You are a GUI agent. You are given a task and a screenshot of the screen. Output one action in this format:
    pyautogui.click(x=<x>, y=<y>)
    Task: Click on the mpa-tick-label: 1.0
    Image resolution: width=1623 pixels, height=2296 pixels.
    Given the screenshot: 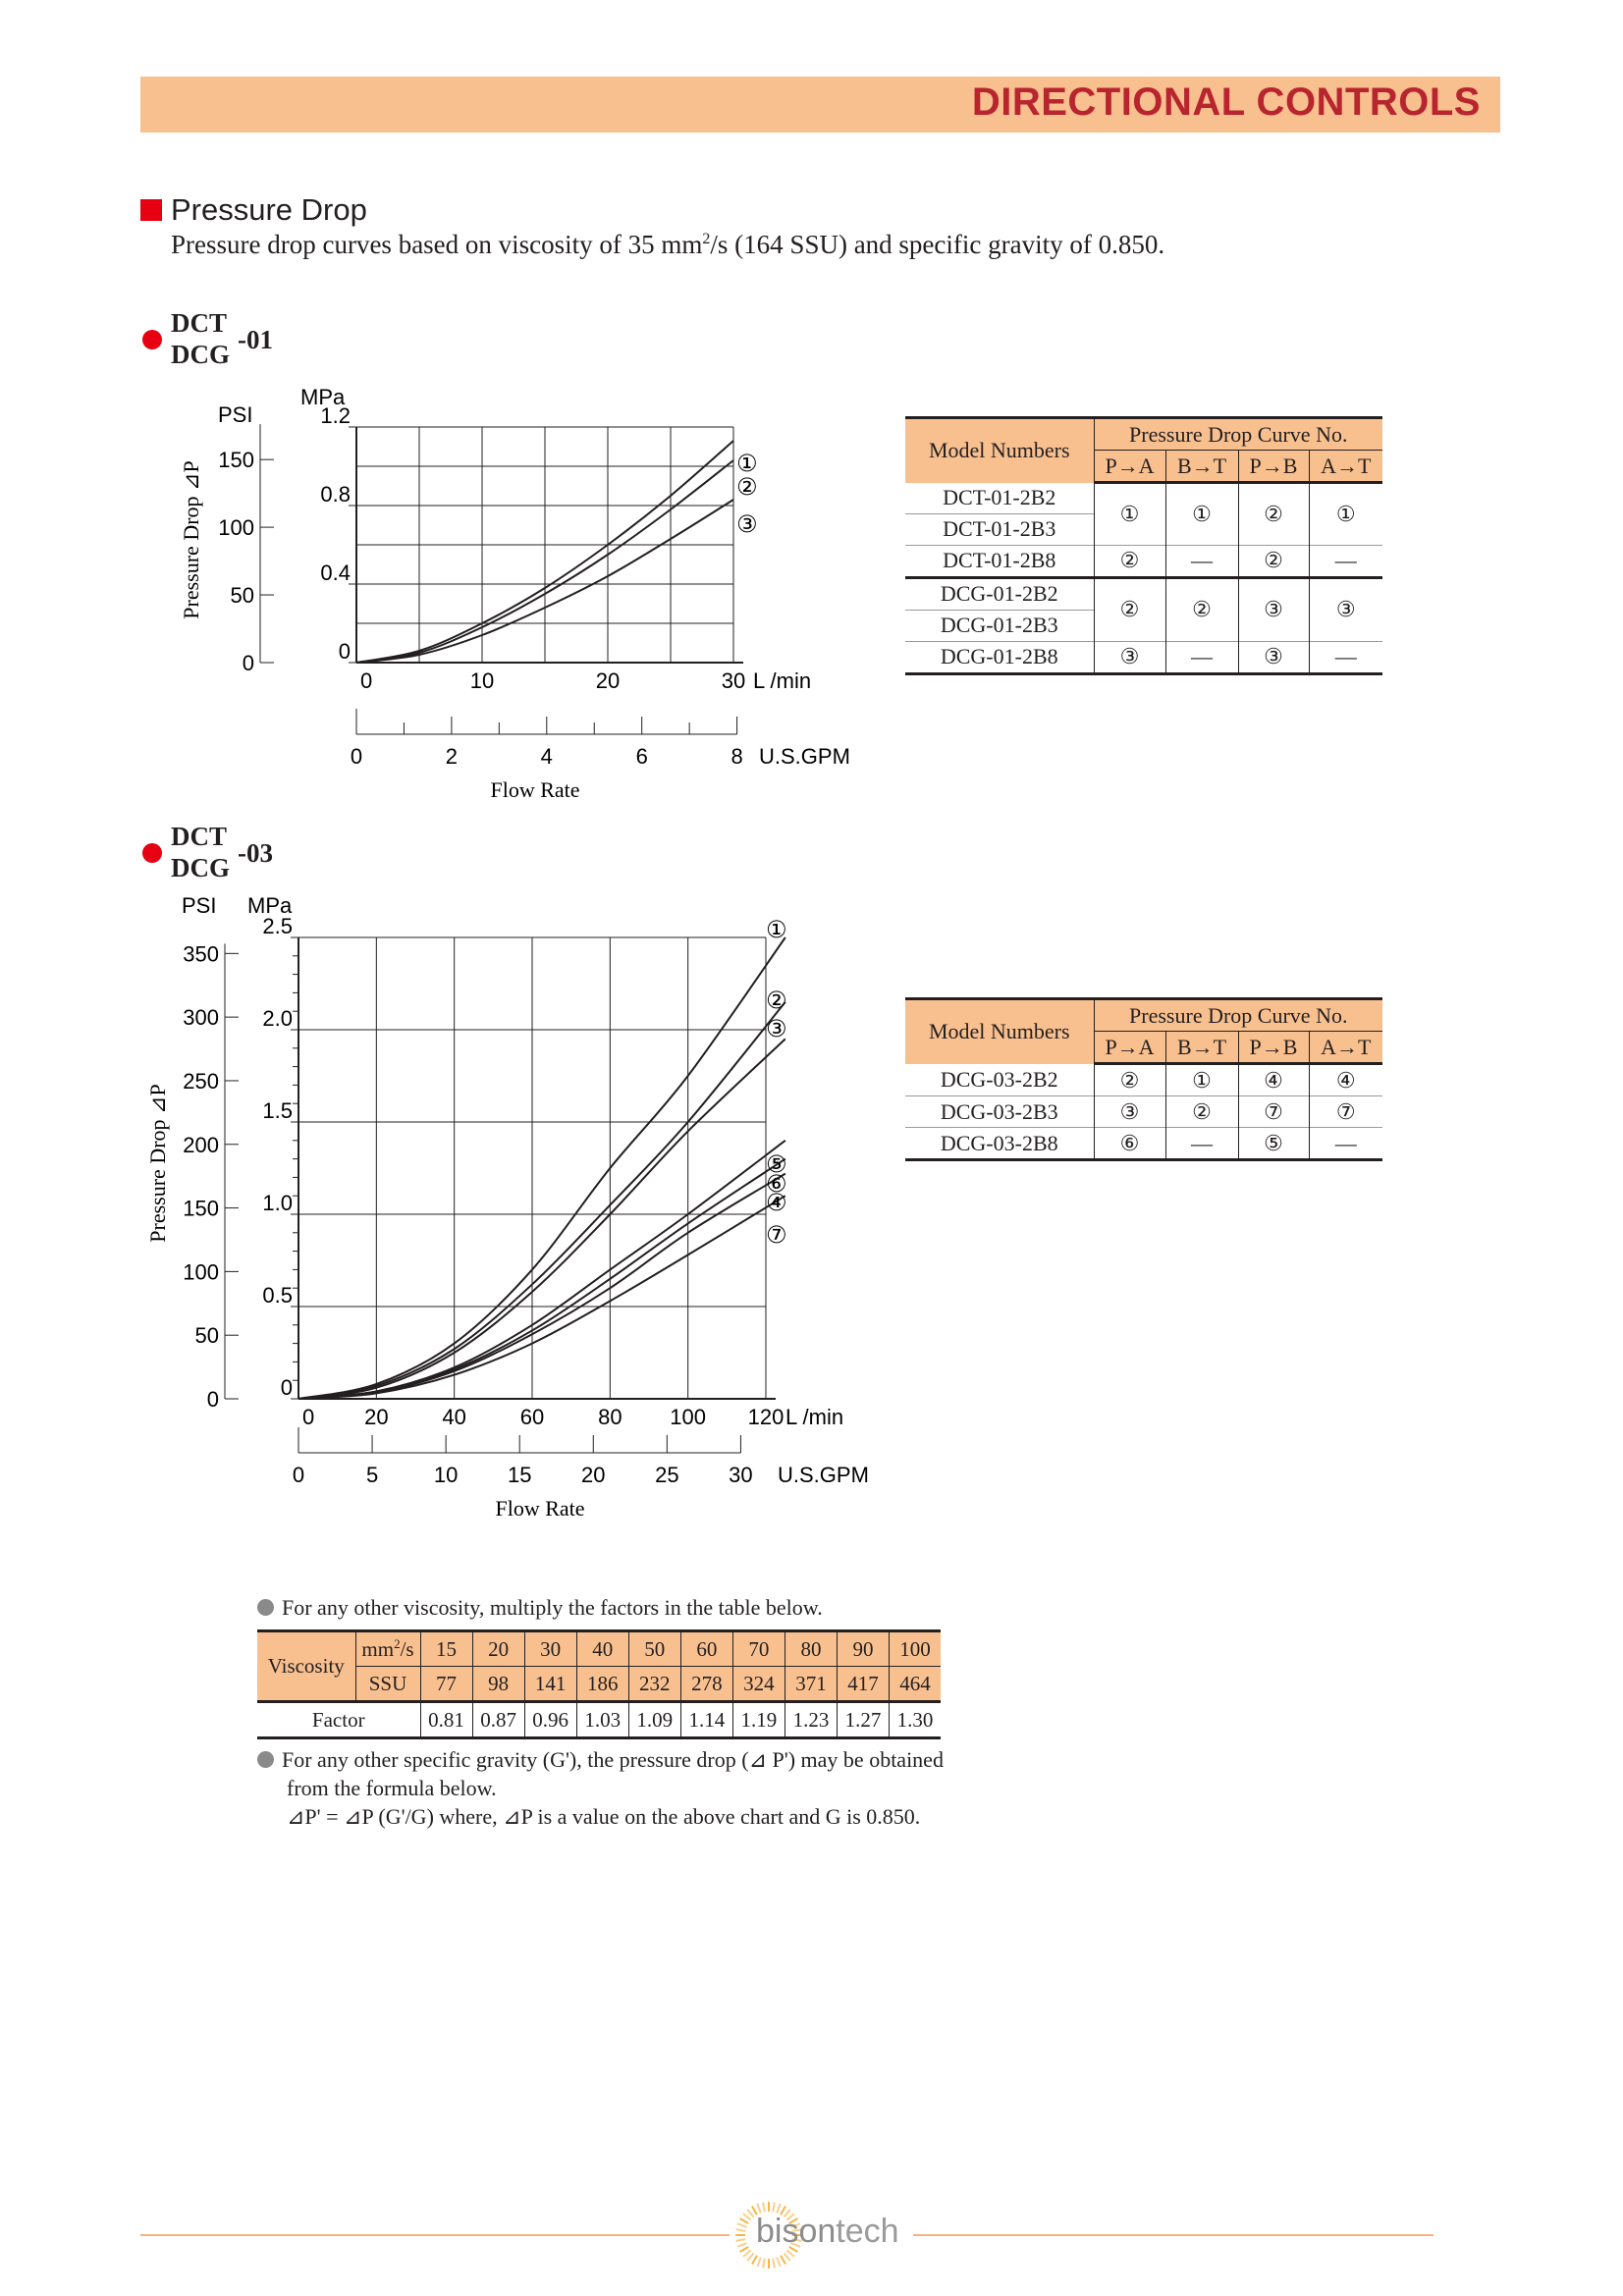 What is the action you would take?
    pyautogui.click(x=277, y=1203)
    